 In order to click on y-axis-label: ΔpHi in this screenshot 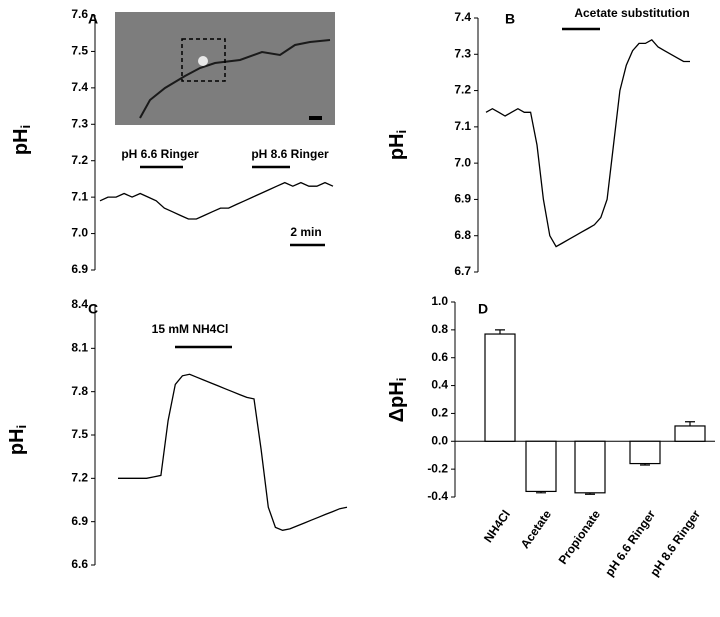, I will do `click(397, 400)`.